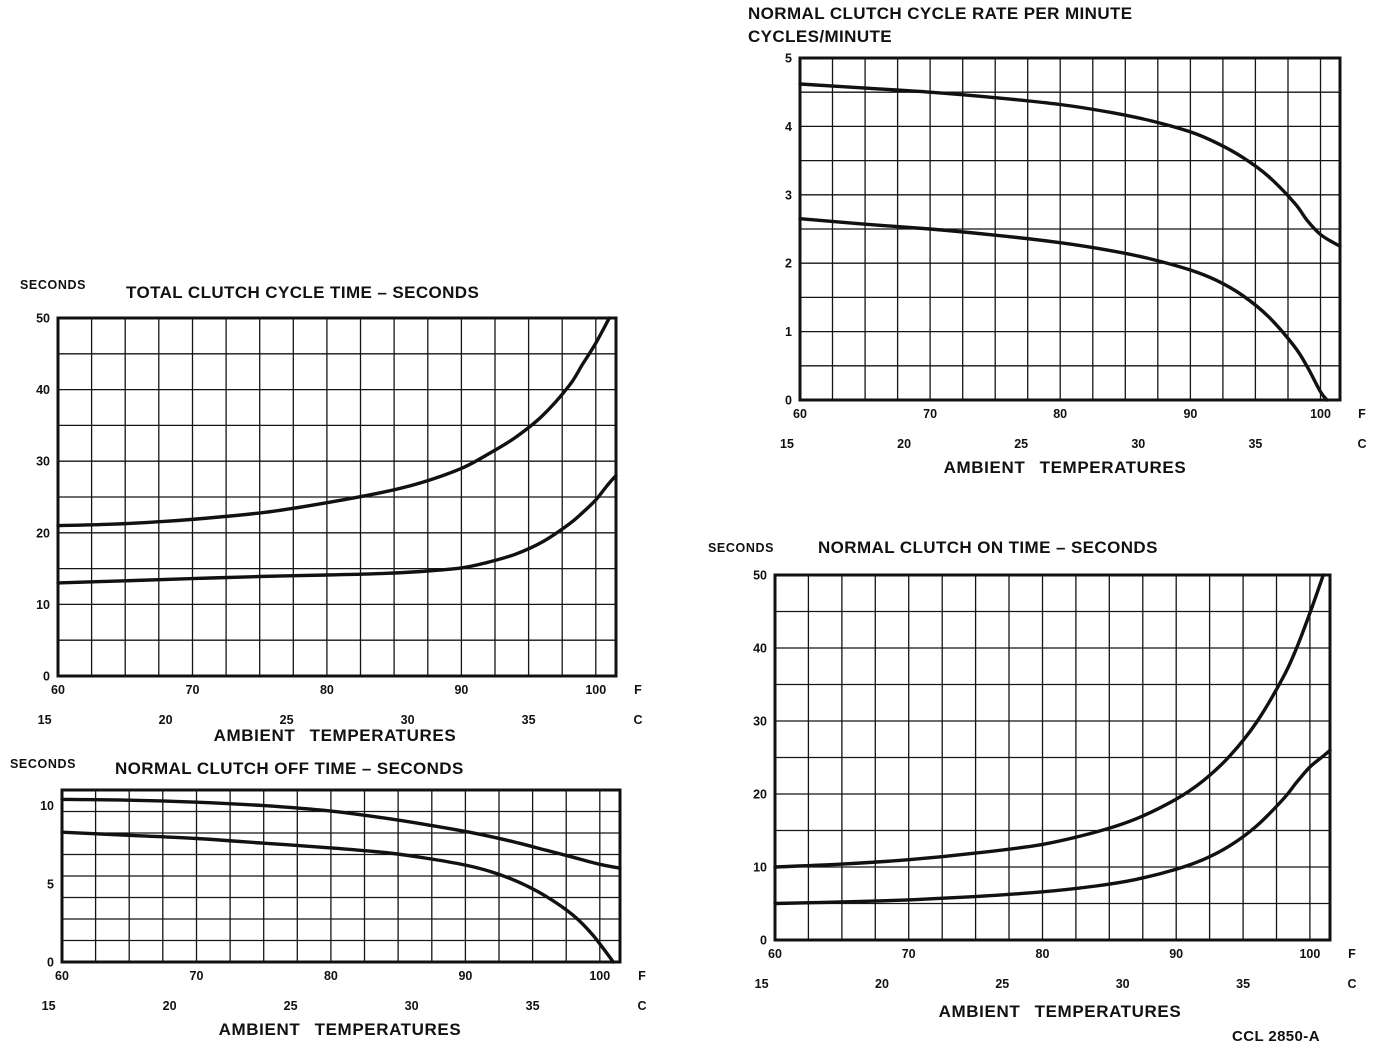  Describe the element at coordinates (788, 264) in the screenshot. I see `y-tick-label: 2` at that location.